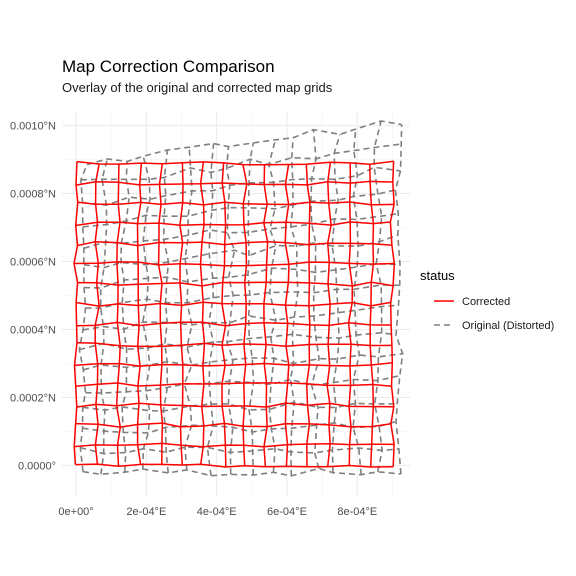 The width and height of the screenshot is (576, 576). What do you see at coordinates (33, 127) in the screenshot?
I see `y-tick-label: 0.0010°N` at bounding box center [33, 127].